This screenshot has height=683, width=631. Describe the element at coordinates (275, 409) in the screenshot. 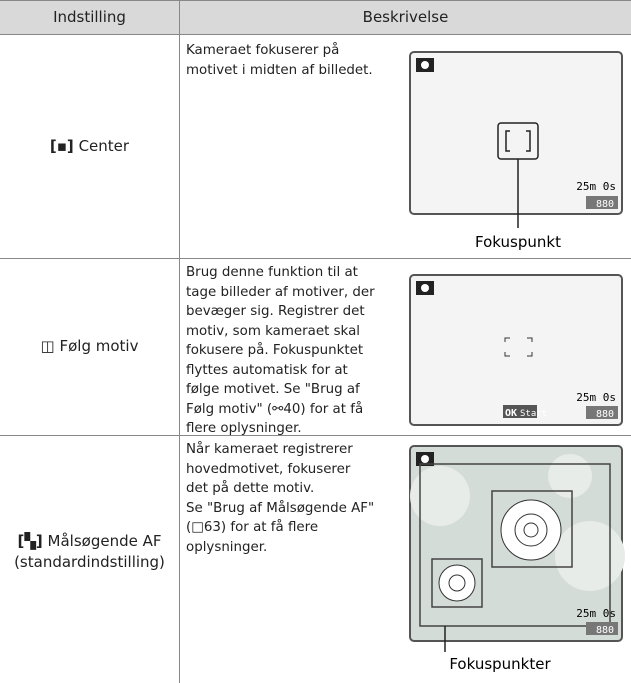

I see `description-line: Følg motiv" (⚯40) for at få` at that location.